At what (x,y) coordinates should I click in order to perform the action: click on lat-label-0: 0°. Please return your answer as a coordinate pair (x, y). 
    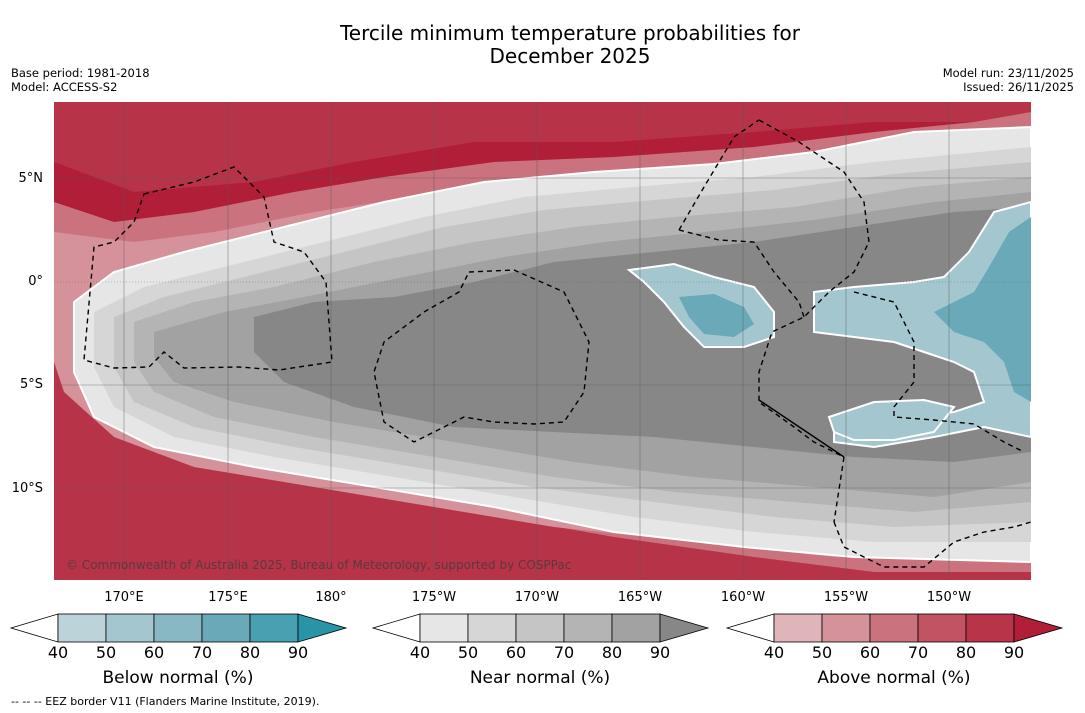
    Looking at the image, I should click on (35, 281).